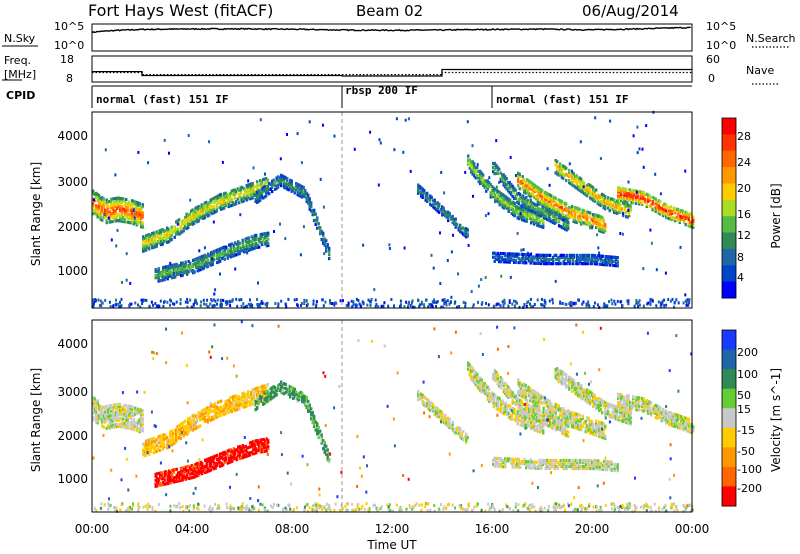 The height and width of the screenshot is (554, 800). What do you see at coordinates (36, 214) in the screenshot?
I see `power-ylabel: Slant Range [km]` at bounding box center [36, 214].